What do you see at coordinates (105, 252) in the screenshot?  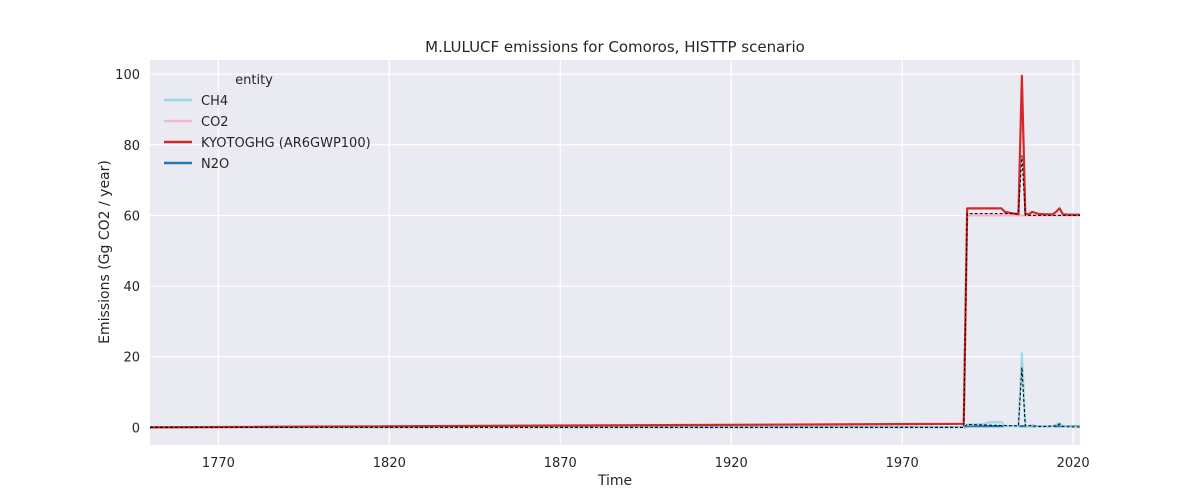 I see `y-axis-label: Emissions (Gg CO2 / year)` at bounding box center [105, 252].